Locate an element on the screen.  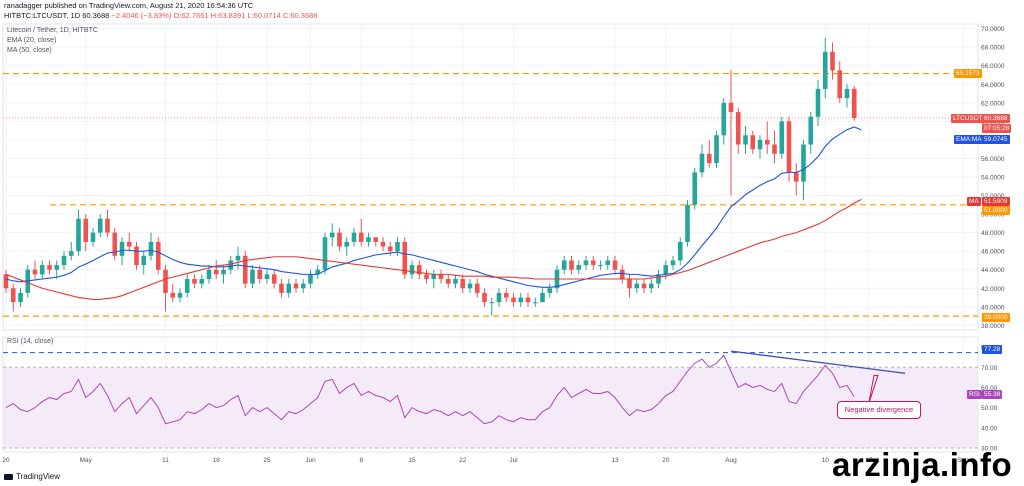
price-tick-label: 48.0000 is located at coordinates (993, 233).